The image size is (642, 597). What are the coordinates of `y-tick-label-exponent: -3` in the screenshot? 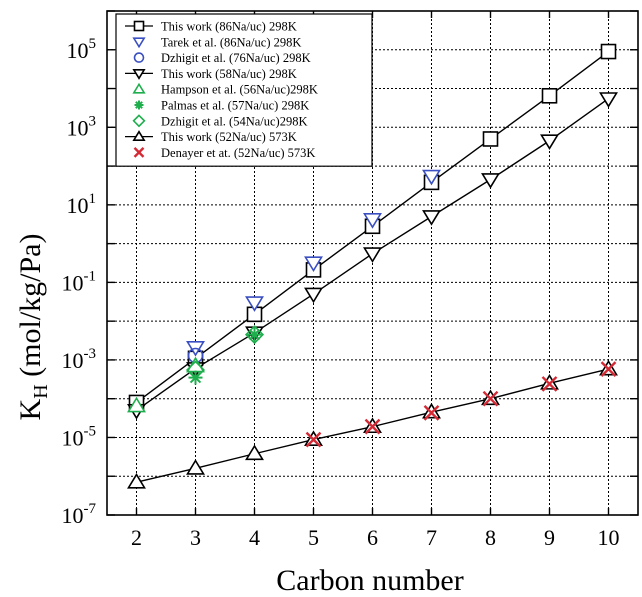 It's located at (90, 354).